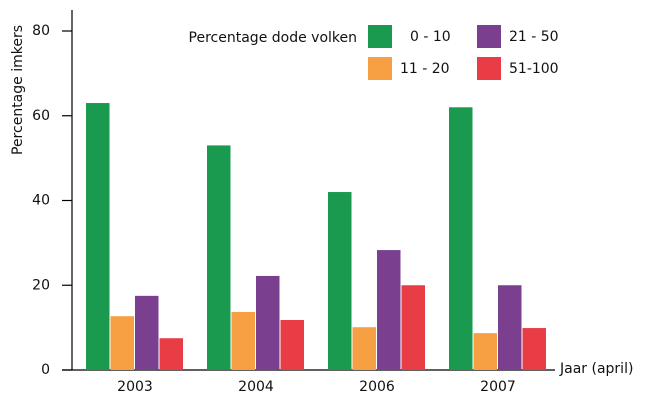 The image size is (646, 403). What do you see at coordinates (41, 31) in the screenshot?
I see `y-tick-label: 80` at bounding box center [41, 31].